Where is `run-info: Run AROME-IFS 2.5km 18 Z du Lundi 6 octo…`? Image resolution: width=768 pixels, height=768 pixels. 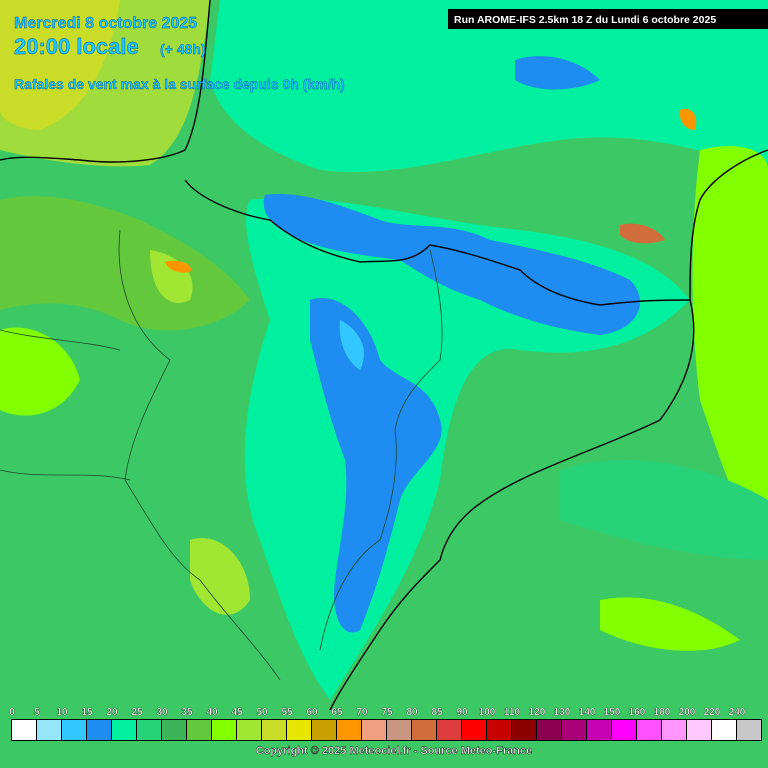
run-info: Run AROME-IFS 2.5km 18 Z du Lundi 6 octo… is located at coordinates (585, 20).